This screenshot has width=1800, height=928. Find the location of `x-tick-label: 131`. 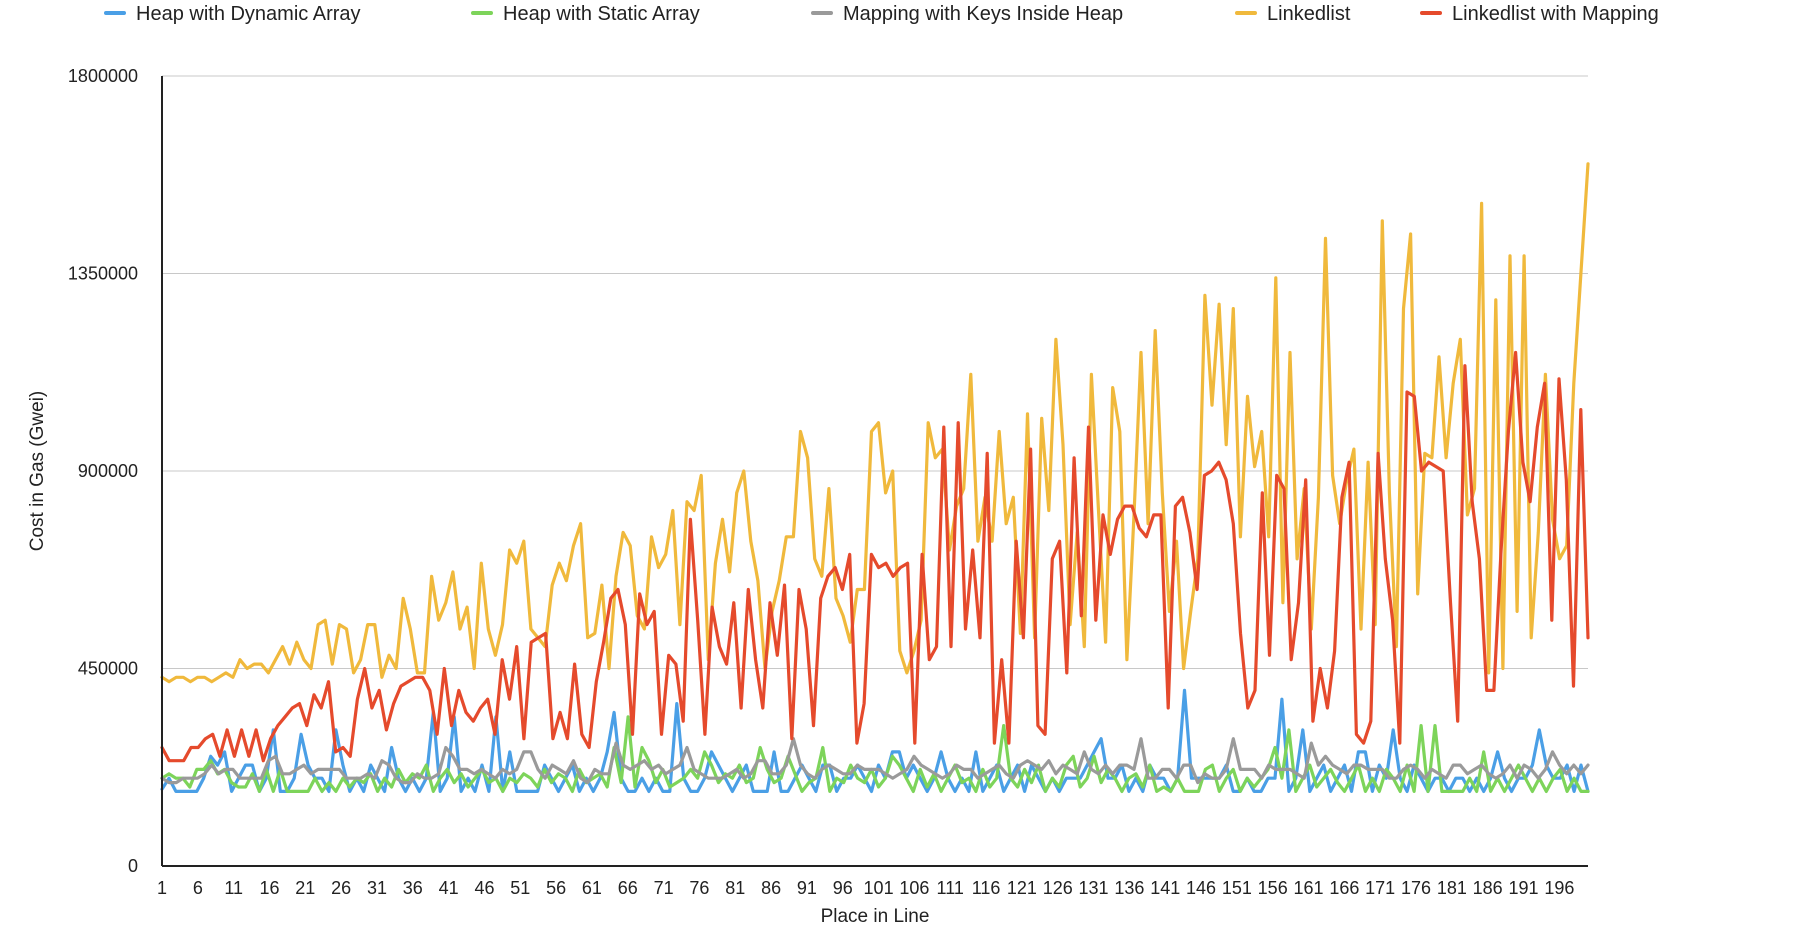

x-tick-label: 131 is located at coordinates (1094, 888).